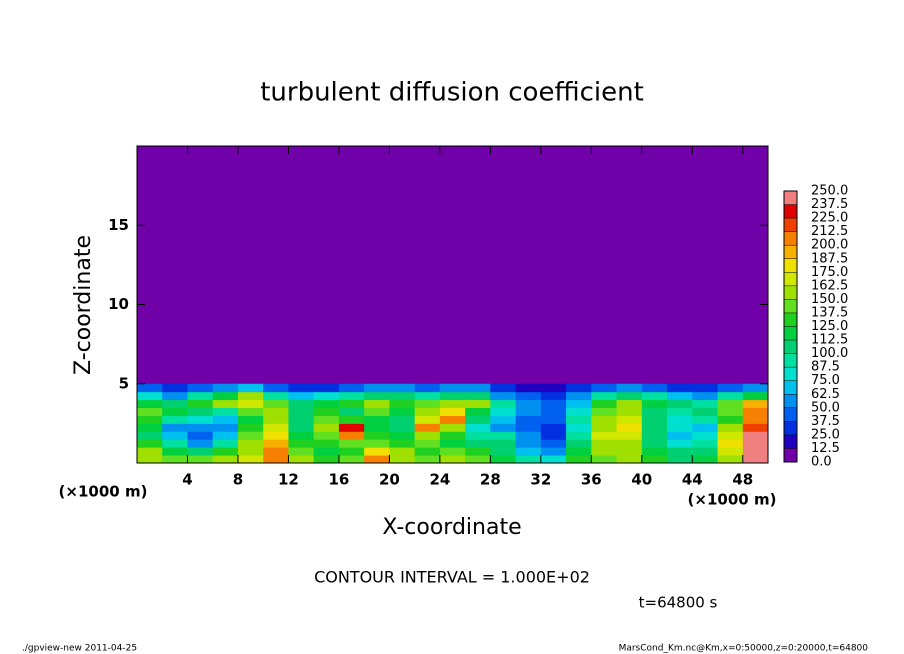  Describe the element at coordinates (389, 480) in the screenshot. I see `x-tick-label: 20` at that location.